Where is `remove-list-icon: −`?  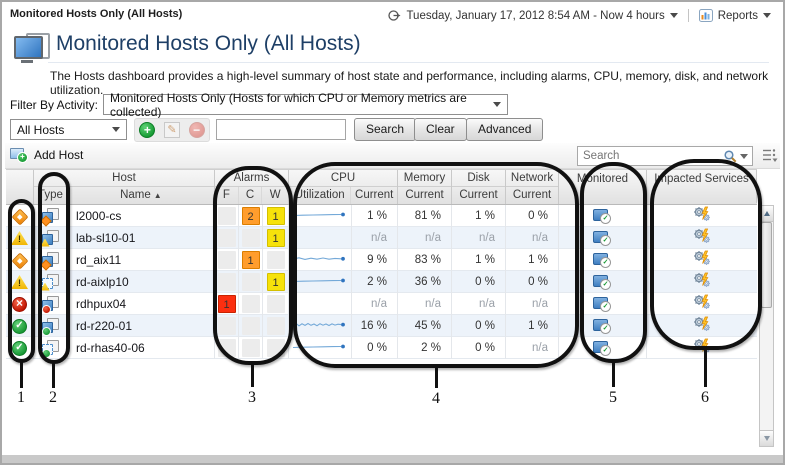
remove-list-icon: − is located at coordinates (196, 130).